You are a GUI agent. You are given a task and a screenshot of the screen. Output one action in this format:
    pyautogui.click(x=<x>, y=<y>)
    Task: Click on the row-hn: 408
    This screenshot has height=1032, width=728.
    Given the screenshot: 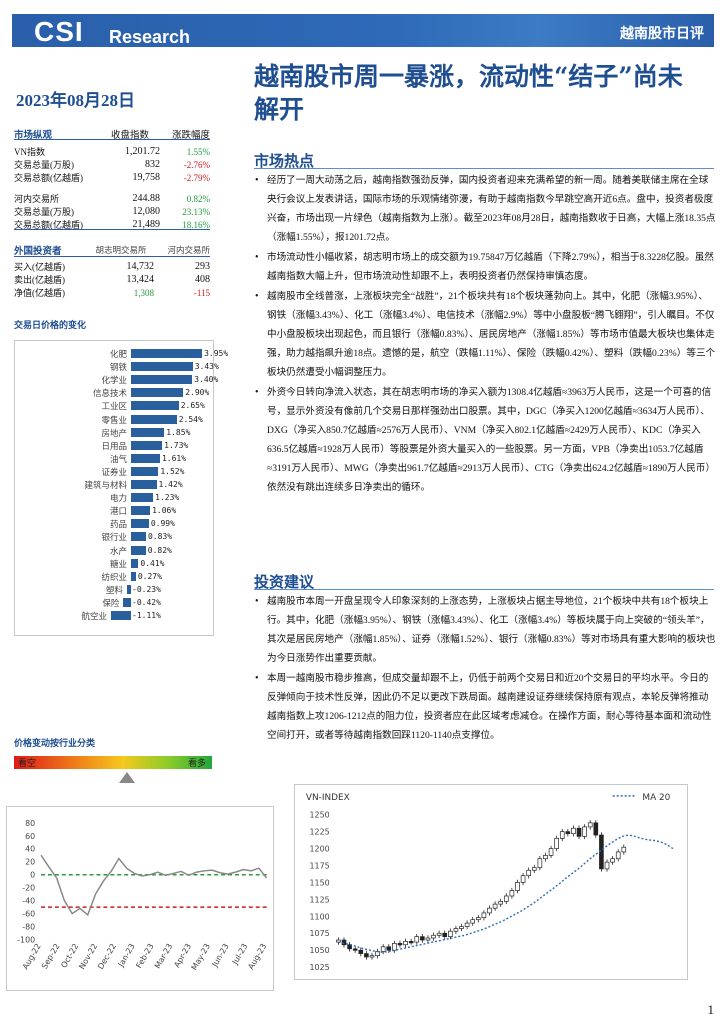 What is the action you would take?
    pyautogui.click(x=202, y=279)
    